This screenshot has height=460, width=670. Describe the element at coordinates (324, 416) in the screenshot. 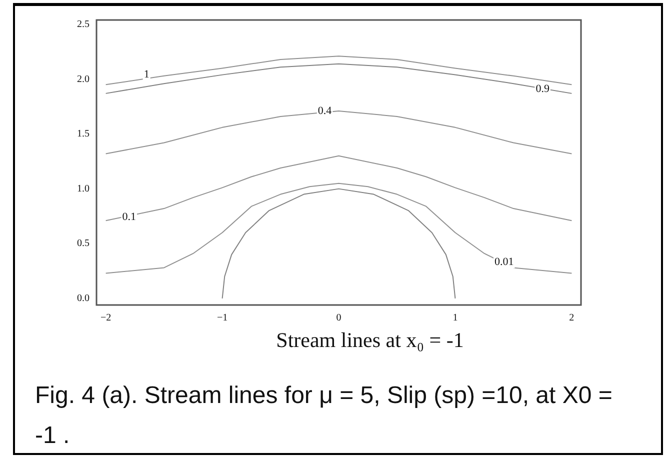

I see `caption: Fig. 4 (a). Stream lines for μ = 5, Slip (sp) =10, at X0 = -1 .` at that location.